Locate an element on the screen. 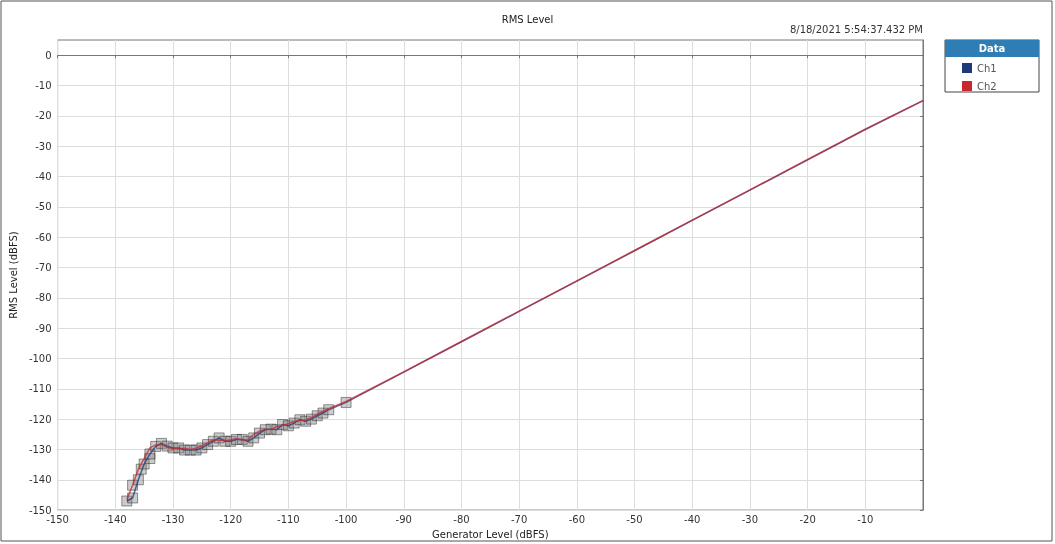 The width and height of the screenshot is (1055, 544). x-tick-label: -80 is located at coordinates (461, 519).